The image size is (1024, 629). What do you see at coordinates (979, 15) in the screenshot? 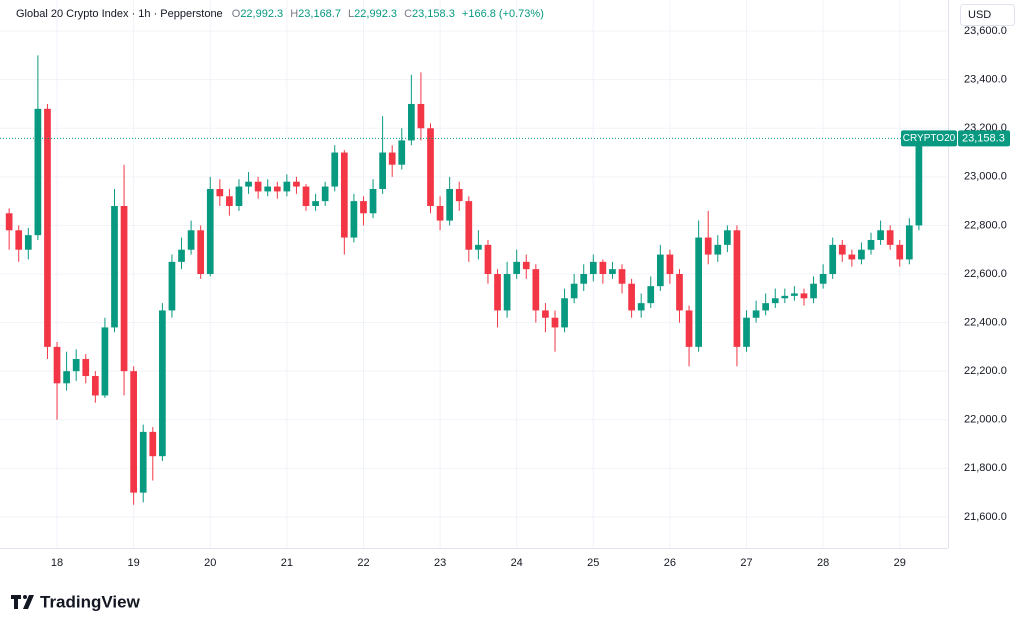
I see `currency: USD` at bounding box center [979, 15].